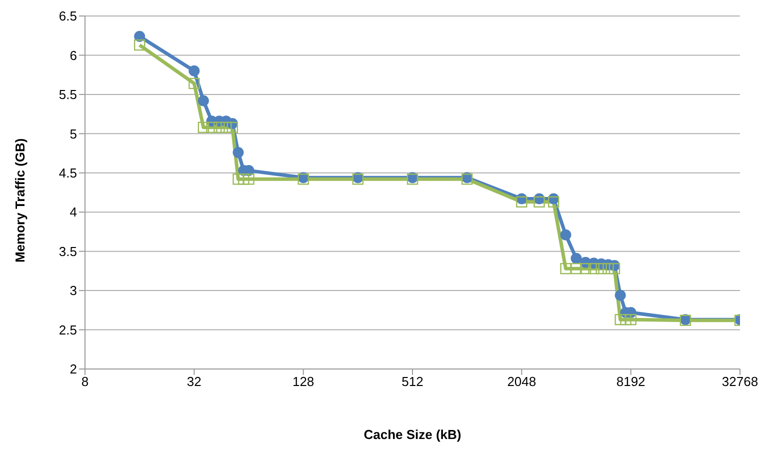  What do you see at coordinates (67, 330) in the screenshot?
I see `y-tick-label: 2.5` at bounding box center [67, 330].